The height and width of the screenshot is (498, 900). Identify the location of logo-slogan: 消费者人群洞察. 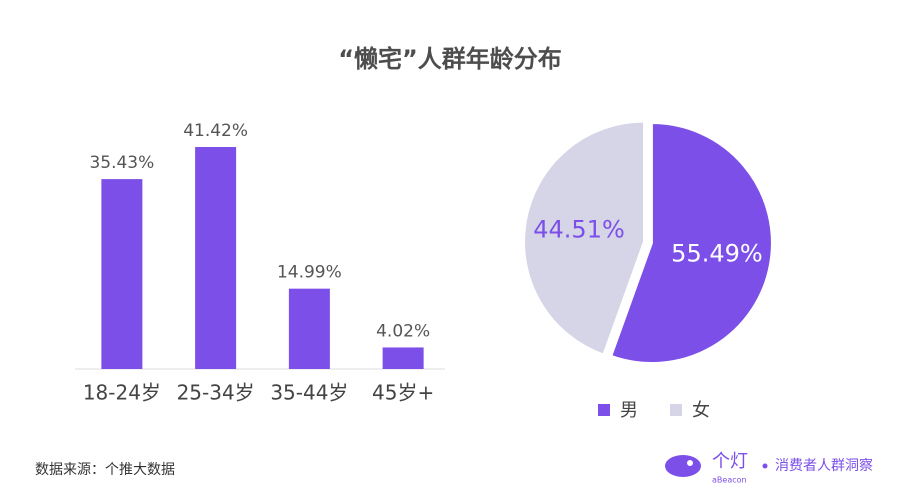
(824, 465).